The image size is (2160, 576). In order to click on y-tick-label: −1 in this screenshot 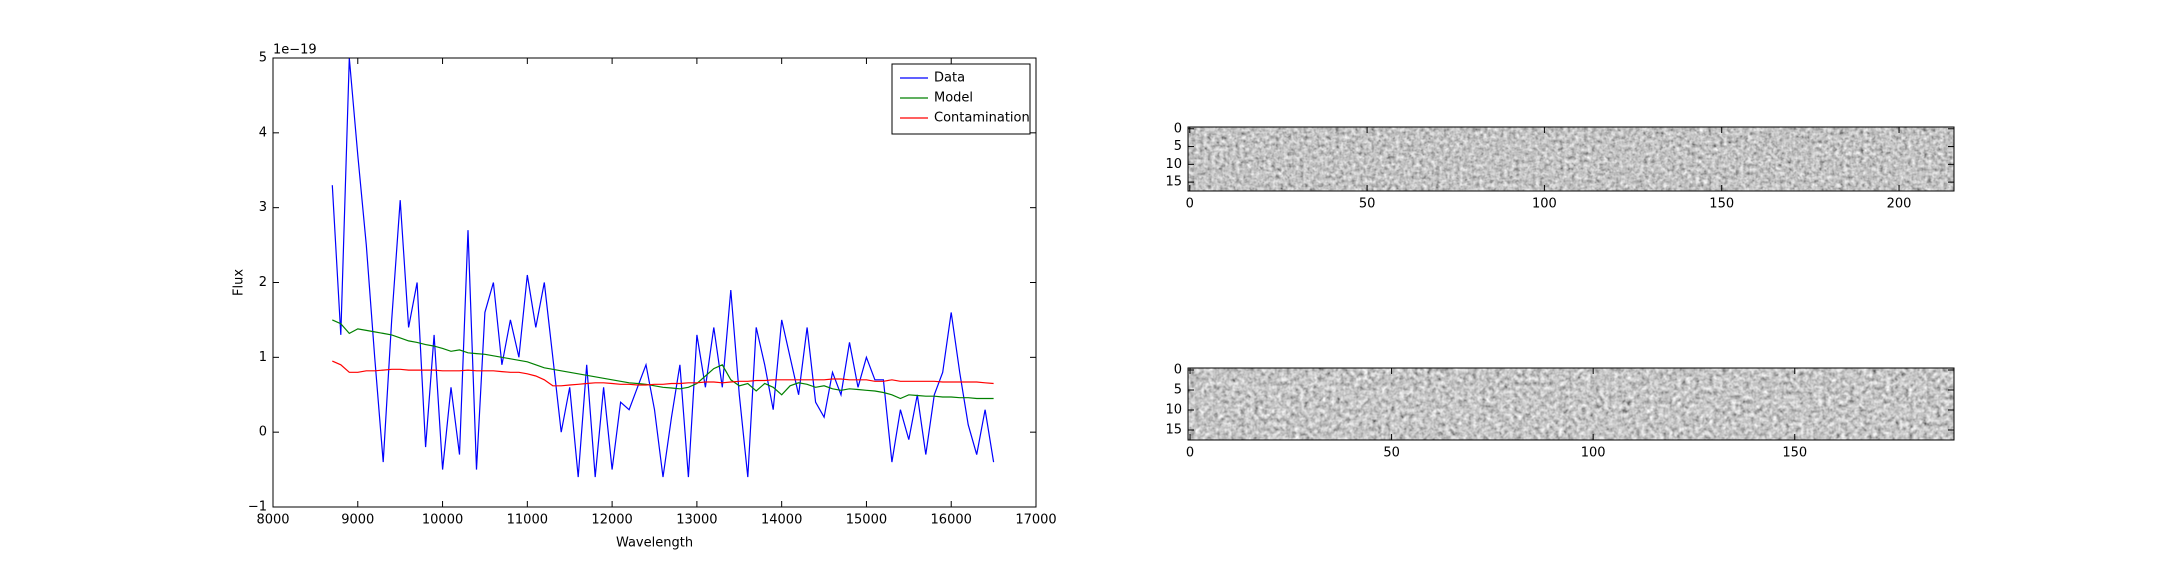, I will do `click(257, 507)`.